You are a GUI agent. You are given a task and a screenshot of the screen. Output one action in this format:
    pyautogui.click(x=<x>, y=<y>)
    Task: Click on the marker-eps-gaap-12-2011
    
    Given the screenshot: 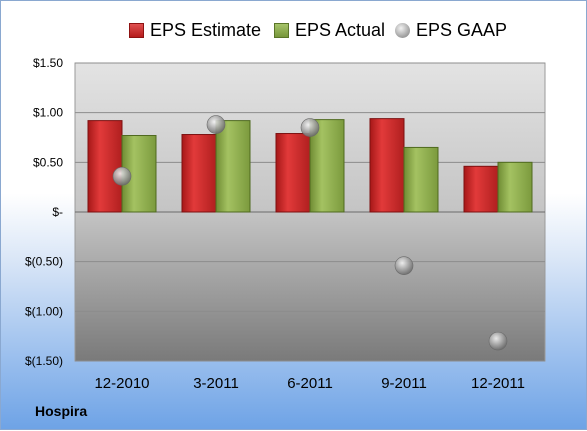 What is the action you would take?
    pyautogui.click(x=498, y=341)
    